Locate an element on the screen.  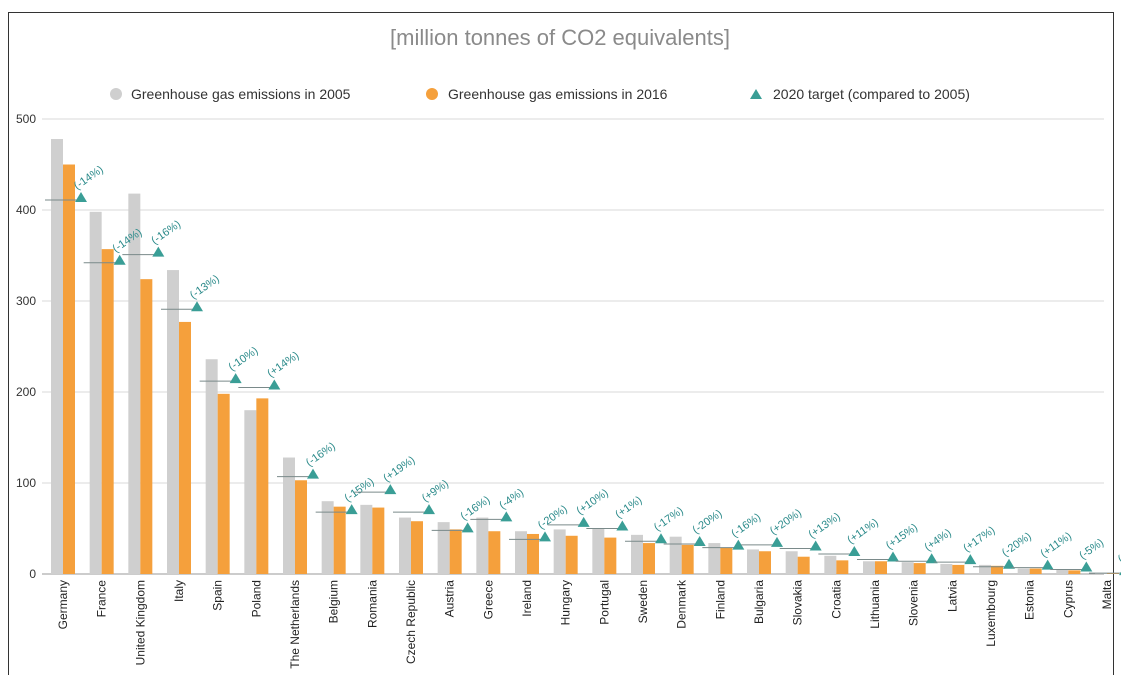
legend-swatch-target is located at coordinates (756, 94).